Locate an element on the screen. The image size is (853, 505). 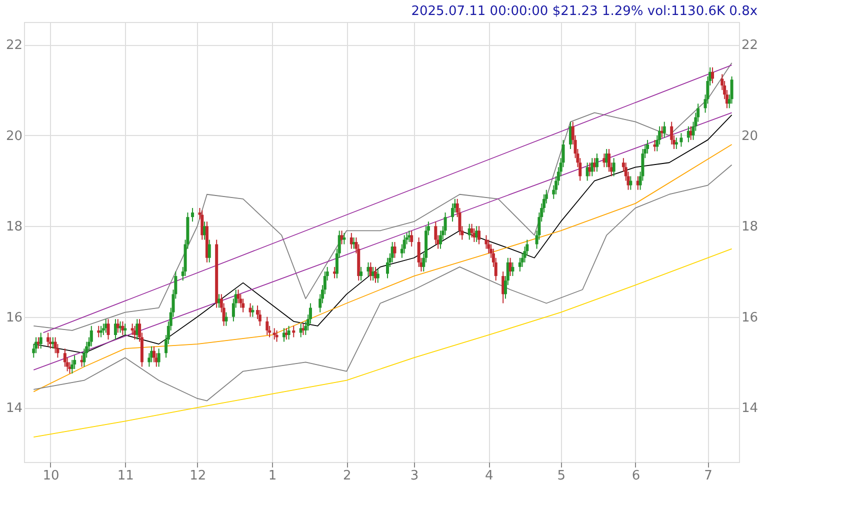
x-tick-label: 1 is located at coordinates (272, 476).